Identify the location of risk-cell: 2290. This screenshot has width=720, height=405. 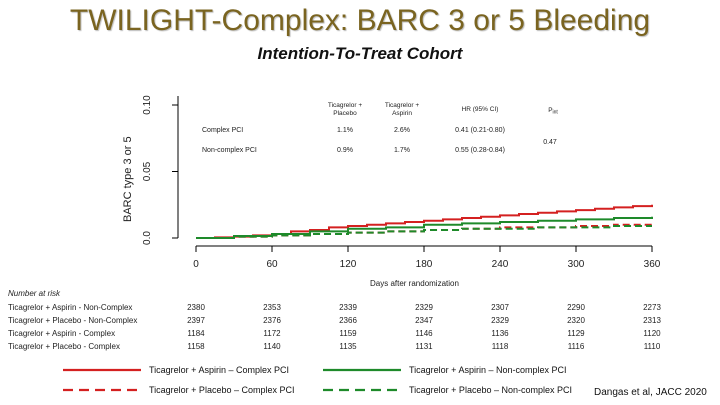
(576, 307).